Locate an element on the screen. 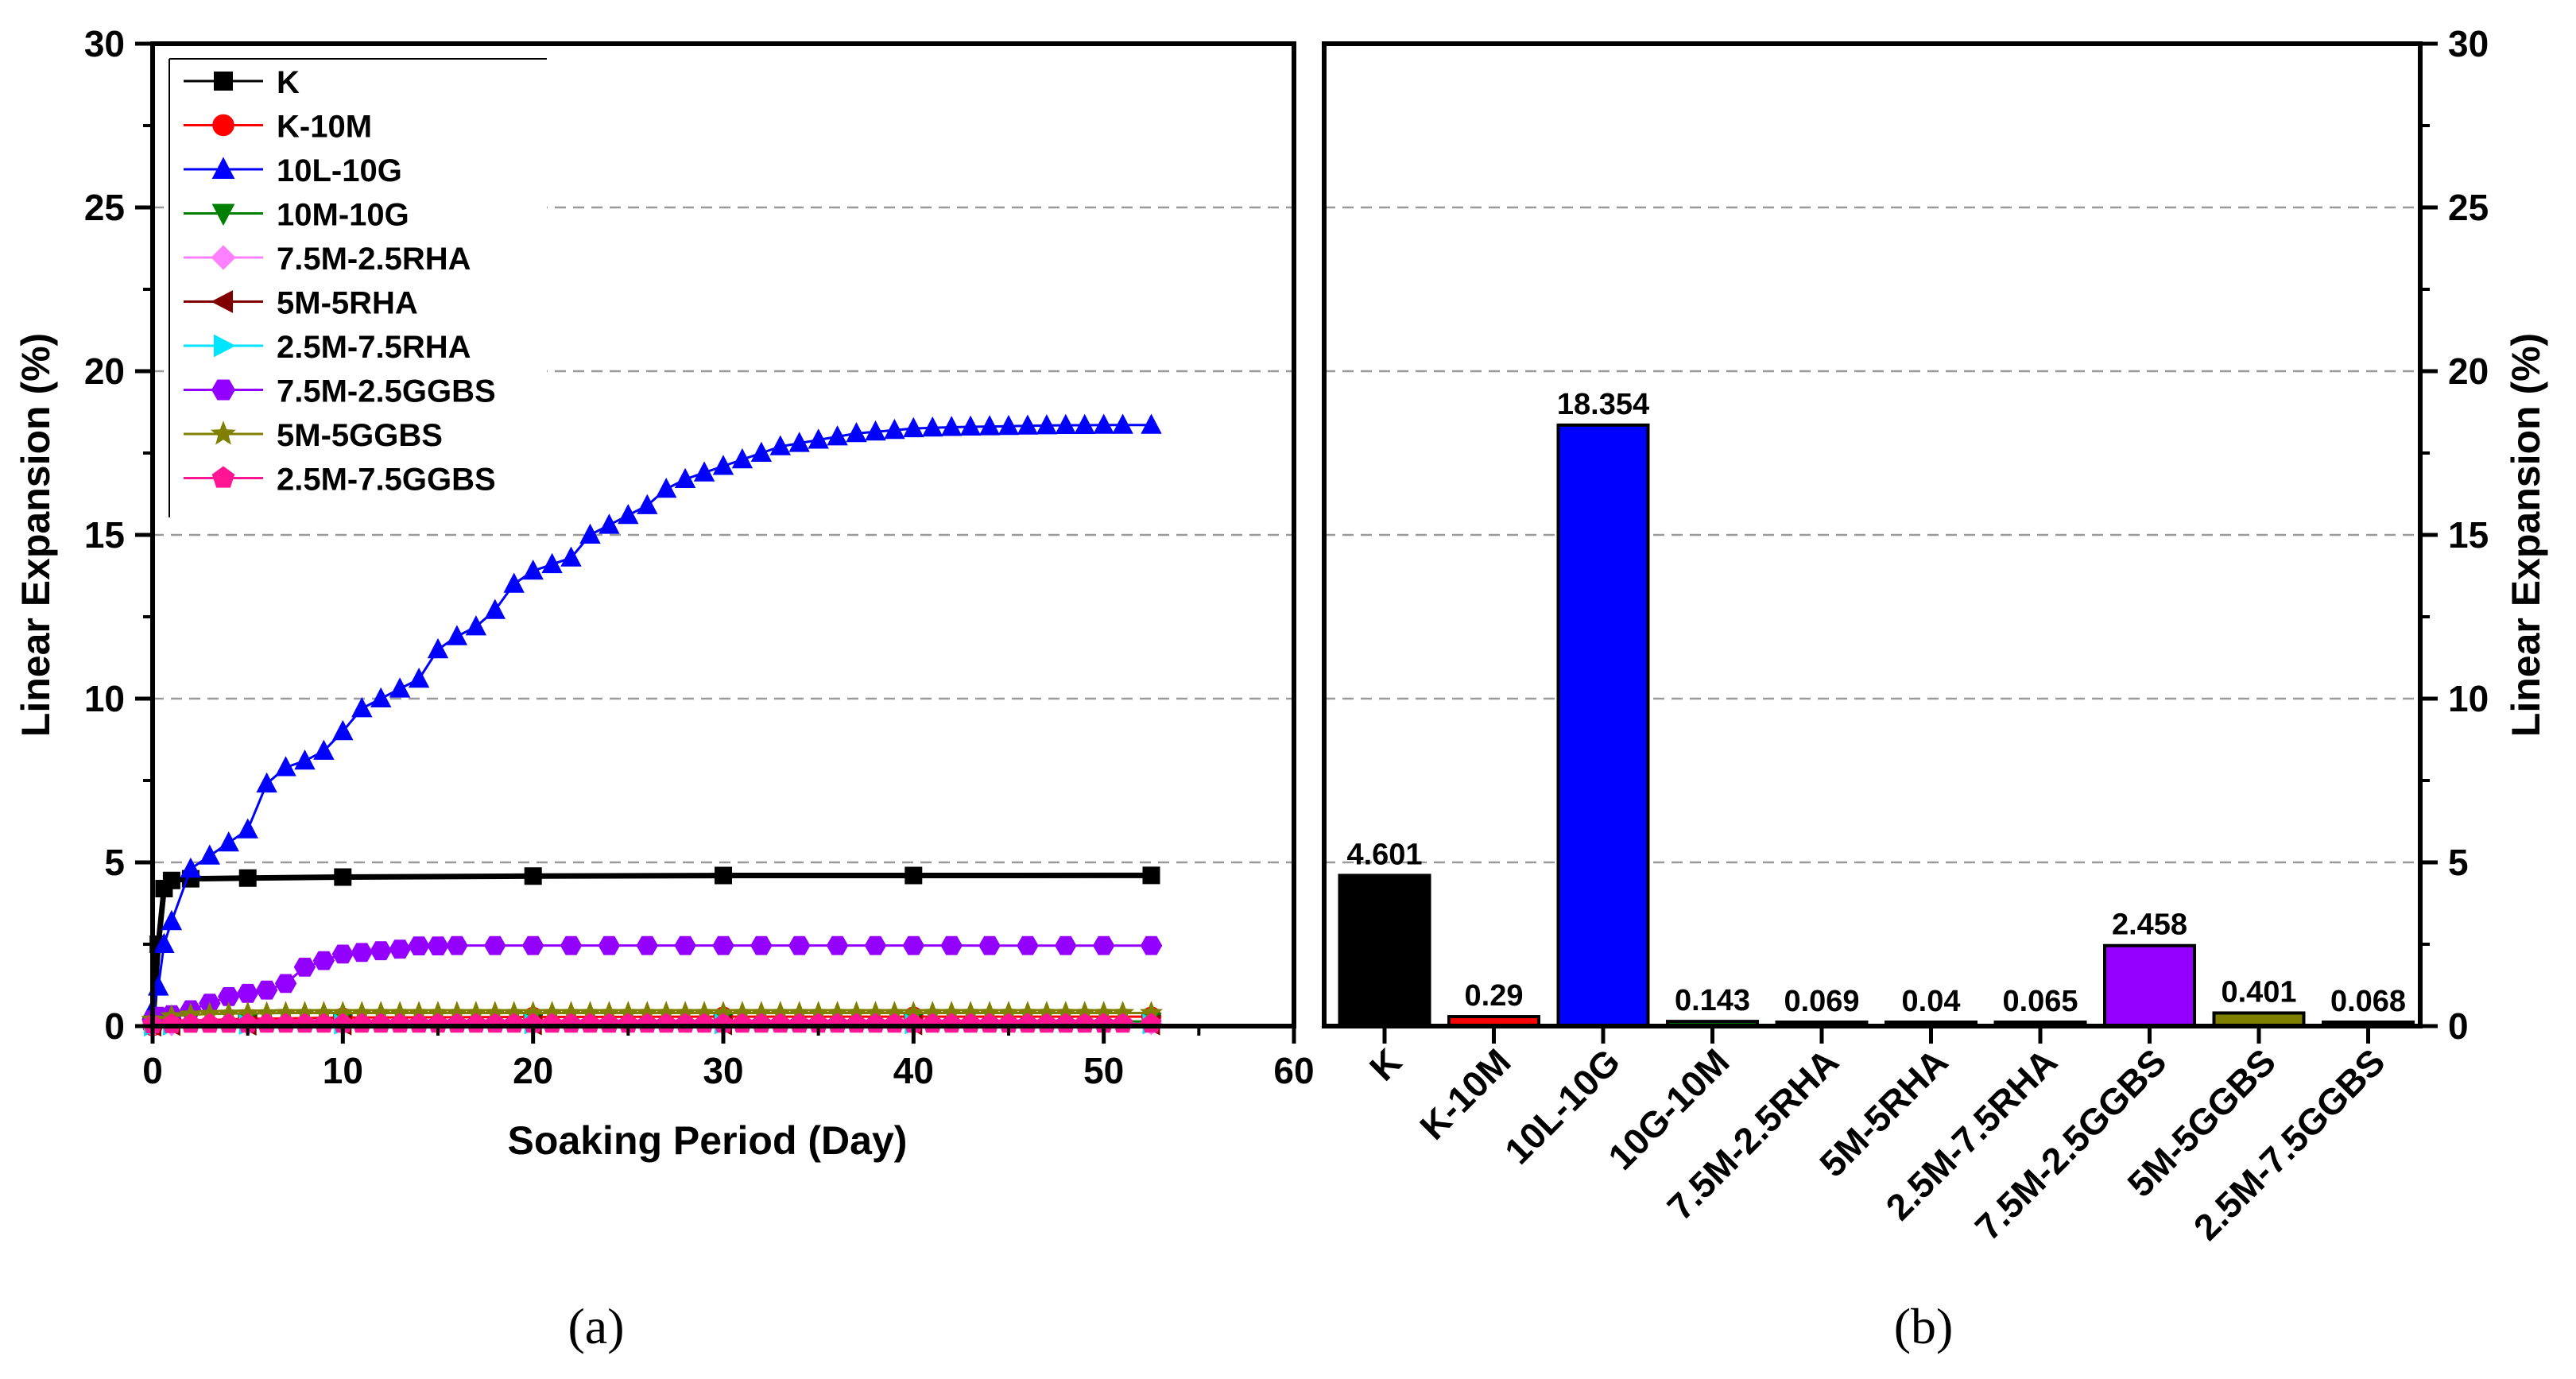 The height and width of the screenshot is (1379, 2576). bar-10l-10g is located at coordinates (1603, 725).